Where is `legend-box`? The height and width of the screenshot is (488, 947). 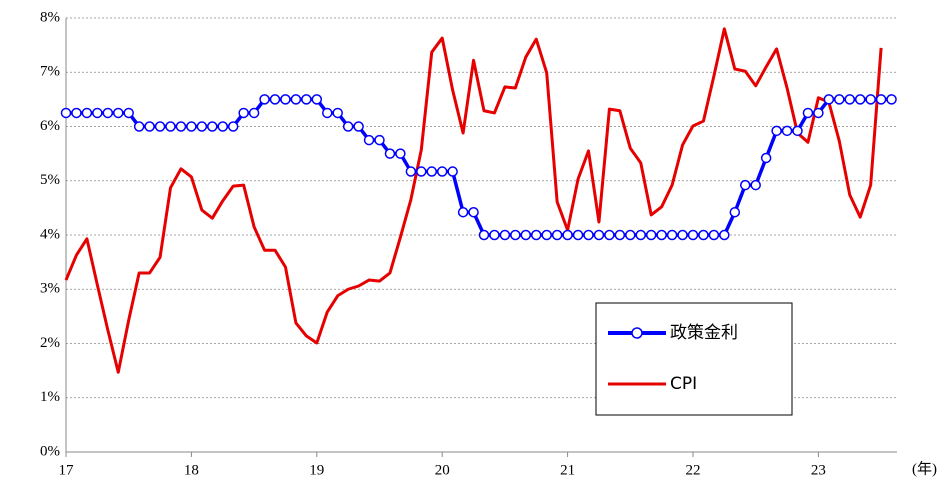 legend-box is located at coordinates (694, 359).